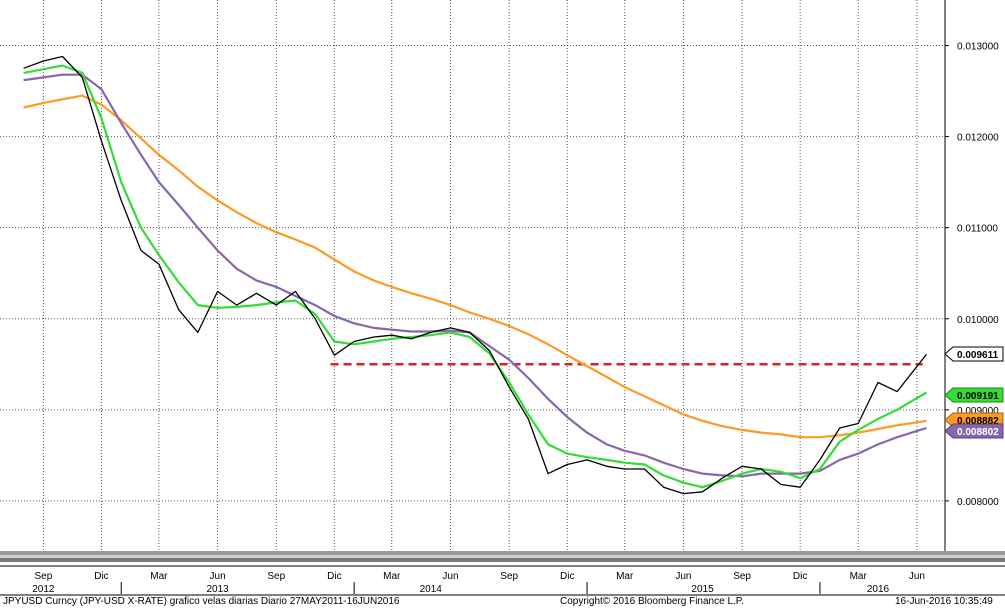 The image size is (1005, 609). What do you see at coordinates (978, 432) in the screenshot?
I see `value-tag-label: 0.008802` at bounding box center [978, 432].